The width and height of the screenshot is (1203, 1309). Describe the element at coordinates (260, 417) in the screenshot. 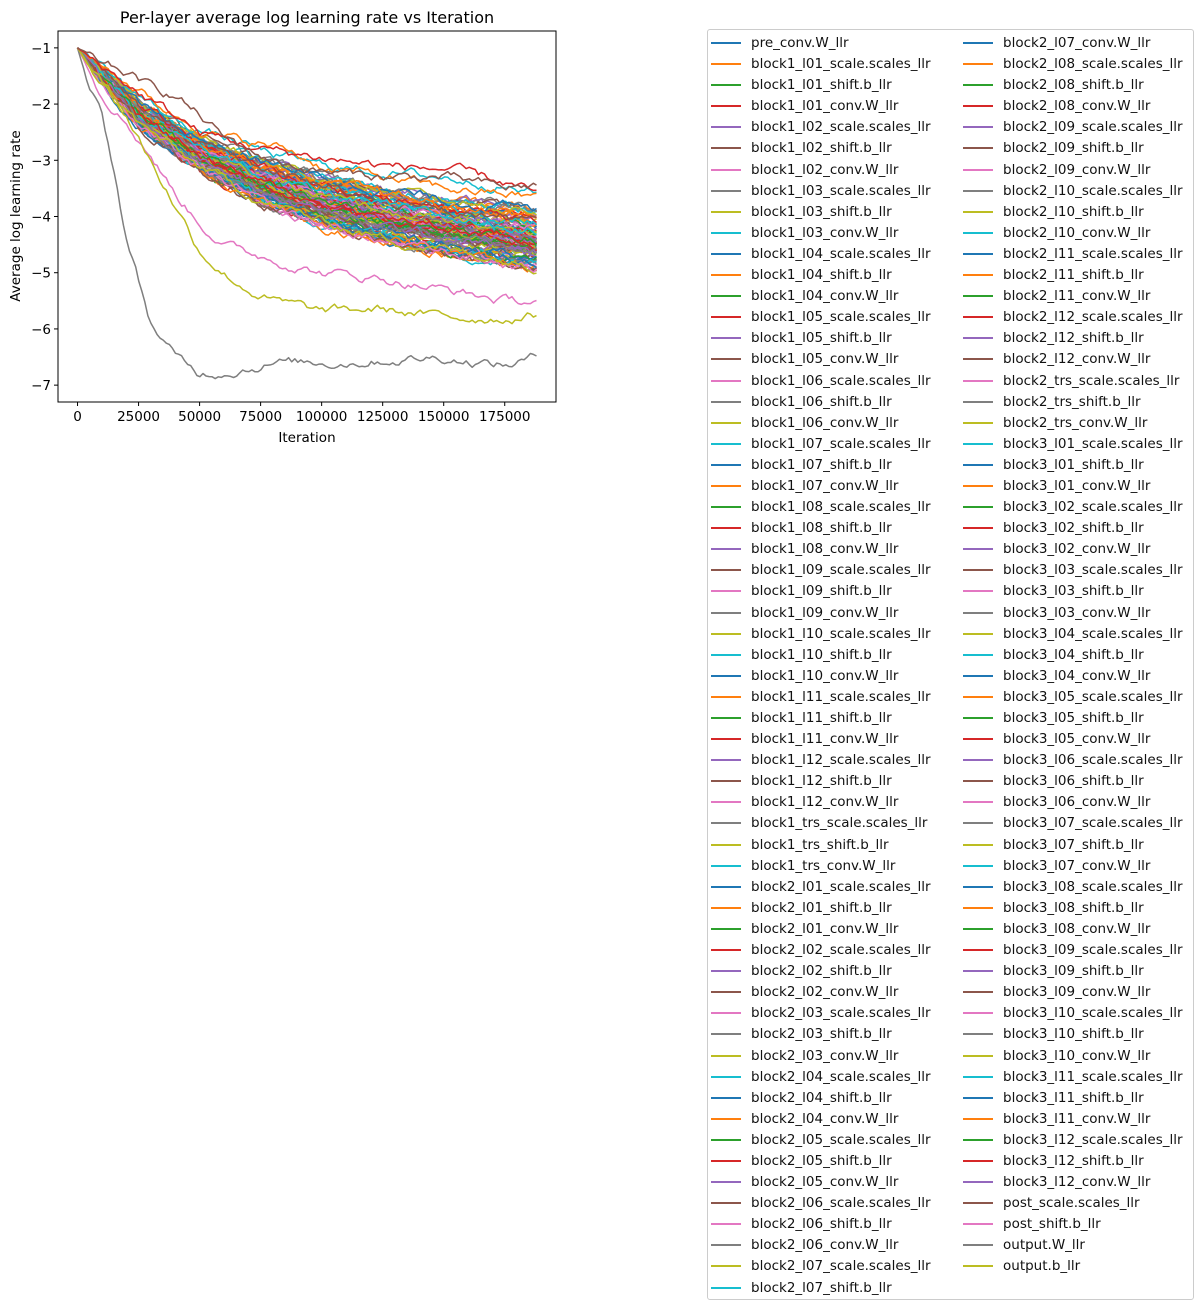

I see `x-tick-label: 75000` at that location.